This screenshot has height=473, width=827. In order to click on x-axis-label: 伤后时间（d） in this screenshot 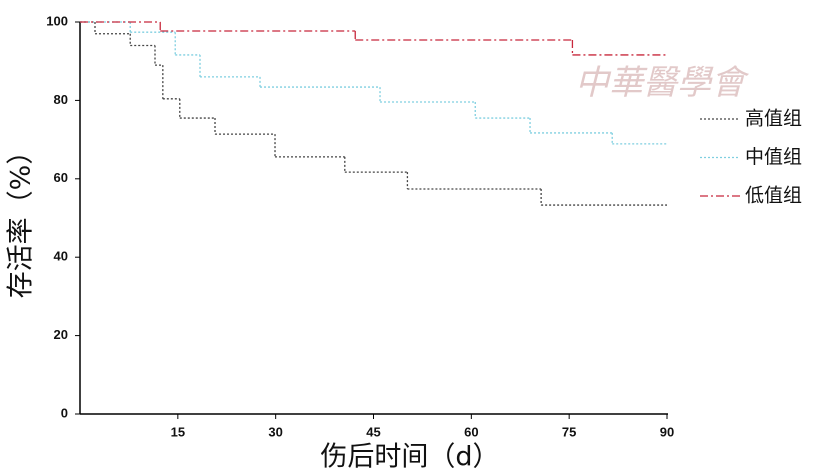, I will do `click(409, 457)`.